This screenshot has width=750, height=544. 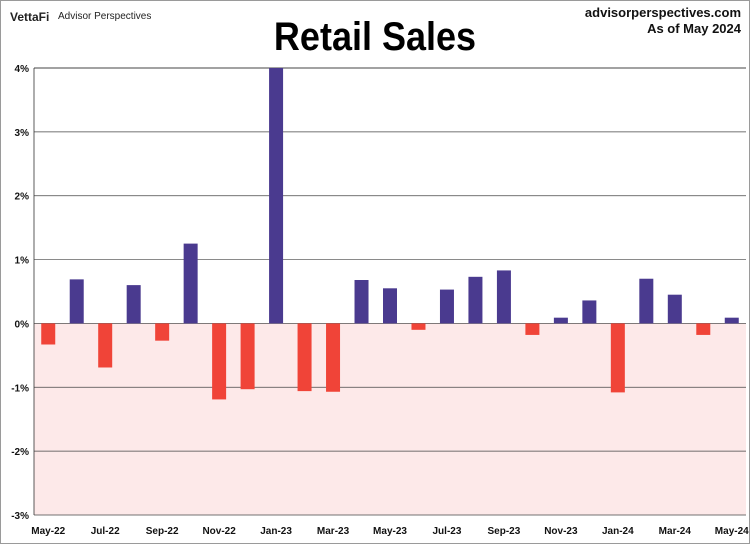 What do you see at coordinates (22, 261) in the screenshot?
I see `y-tick-label: 1%` at bounding box center [22, 261].